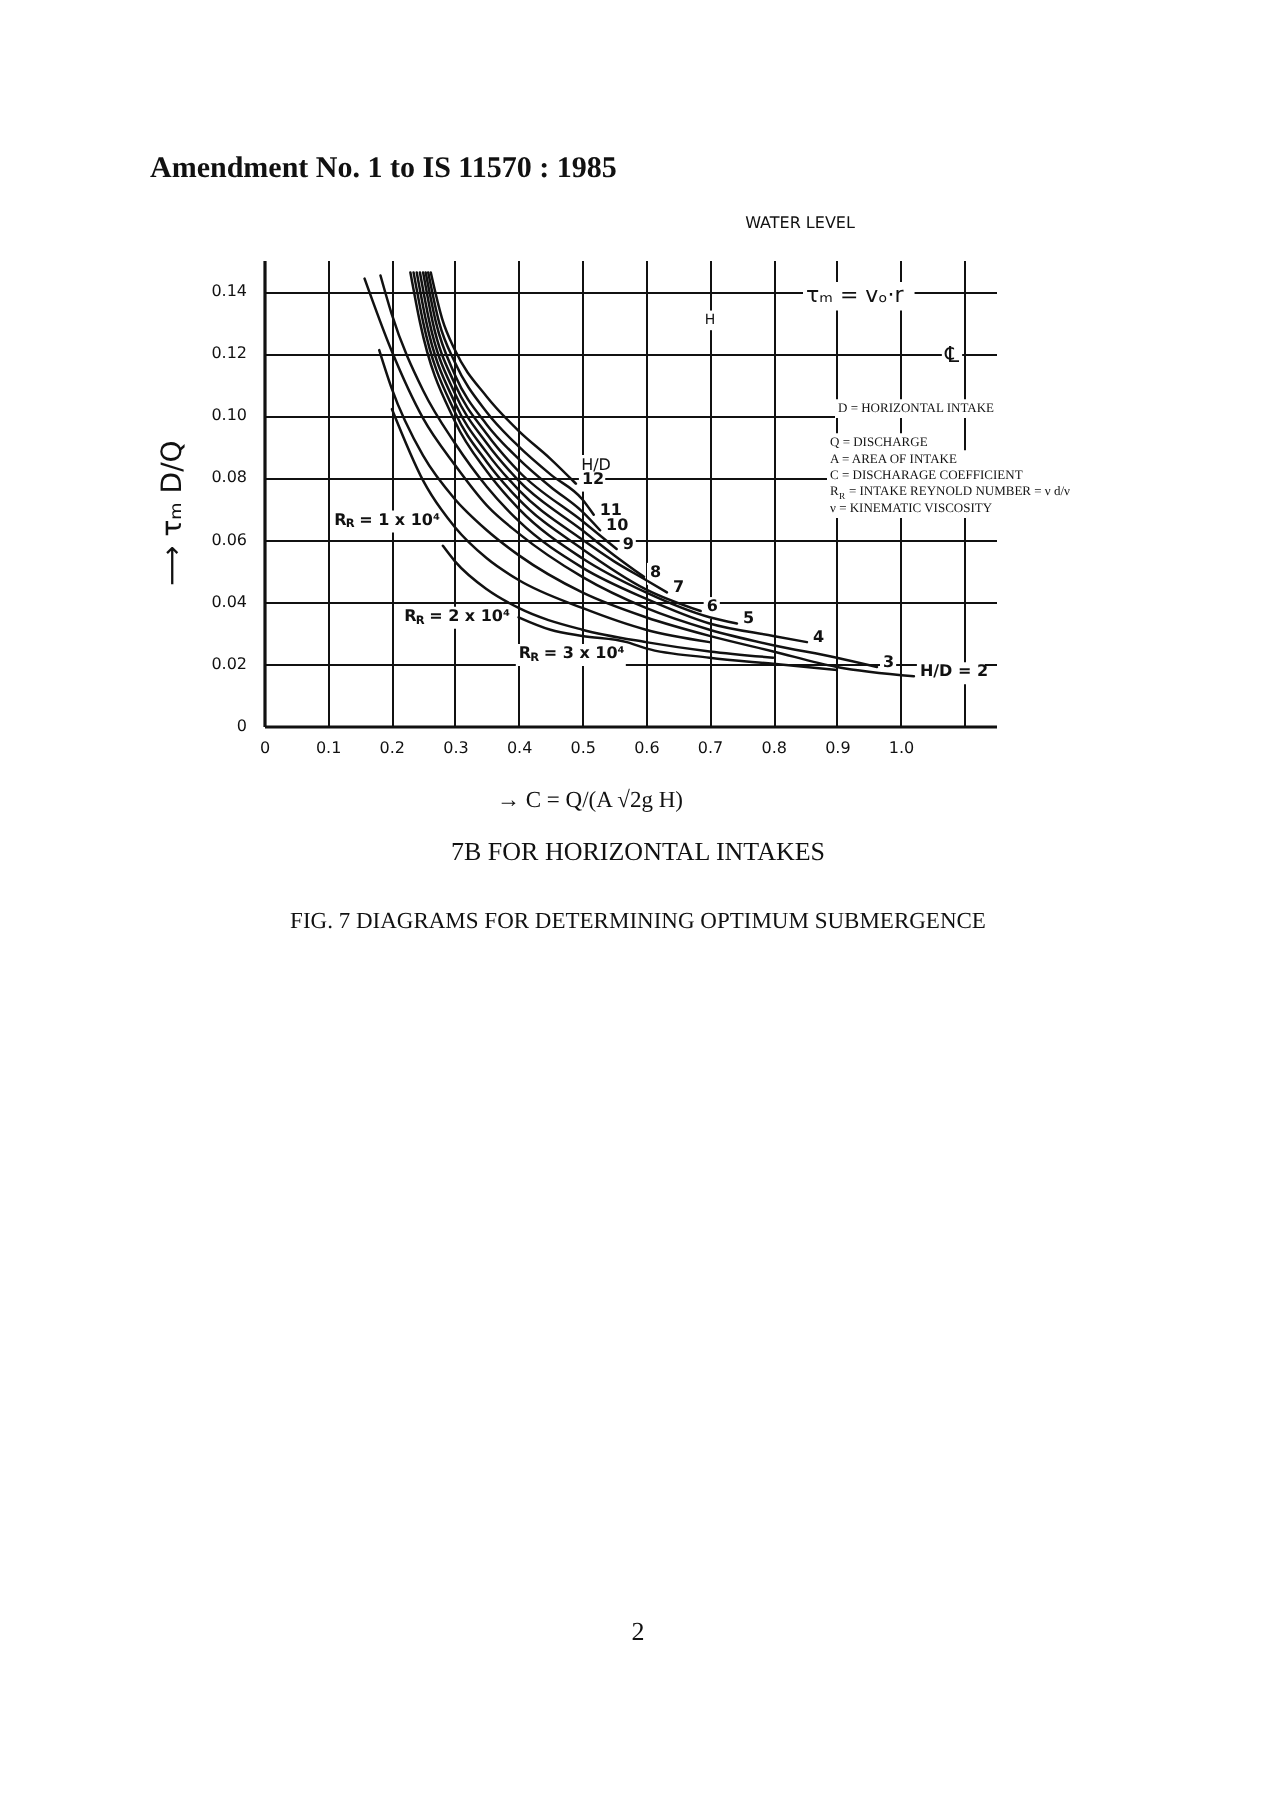 Image resolution: width=1276 pixels, height=1810 pixels. What do you see at coordinates (229, 539) in the screenshot?
I see `y-tick-label: 0.06` at bounding box center [229, 539].